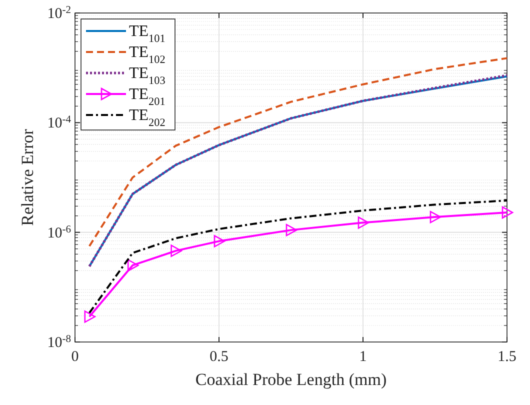  What do you see at coordinates (75, 357) in the screenshot?
I see `x-tick-label: 0` at bounding box center [75, 357].